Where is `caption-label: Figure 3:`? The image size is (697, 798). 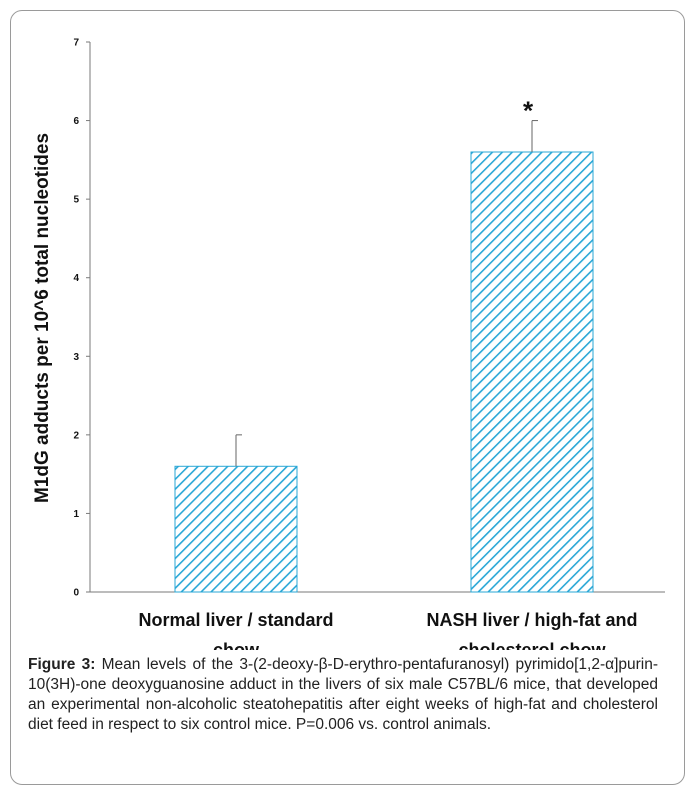 caption-label: Figure 3: is located at coordinates (62, 664).